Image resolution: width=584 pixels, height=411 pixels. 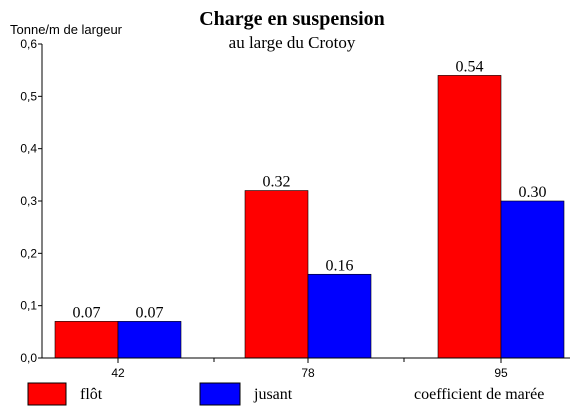 What do you see at coordinates (66, 29) in the screenshot?
I see `y-axis-label: Tonne/m de largeur` at bounding box center [66, 29].